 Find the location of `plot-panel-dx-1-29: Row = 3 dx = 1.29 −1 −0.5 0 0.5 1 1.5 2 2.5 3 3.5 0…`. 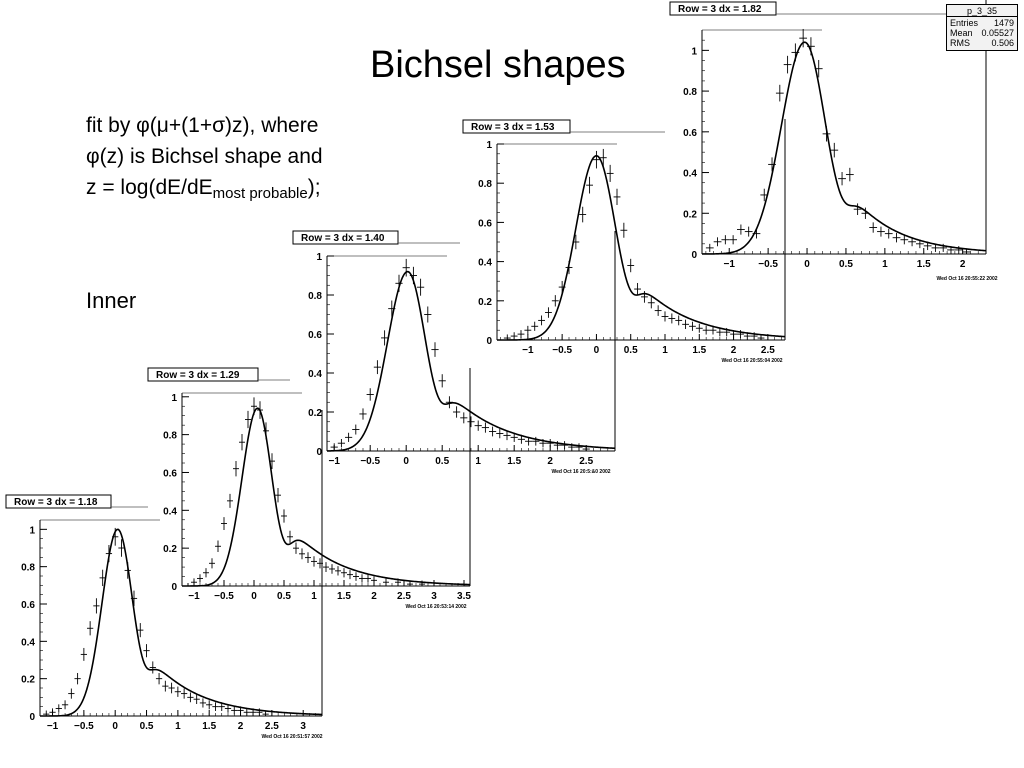

plot-panel-dx-1-29: Row = 3 dx = 1.29 −1 −0.5 0 0.5 1 1.5 2 2.5 3 3.5 0… is located at coordinates (309, 488).